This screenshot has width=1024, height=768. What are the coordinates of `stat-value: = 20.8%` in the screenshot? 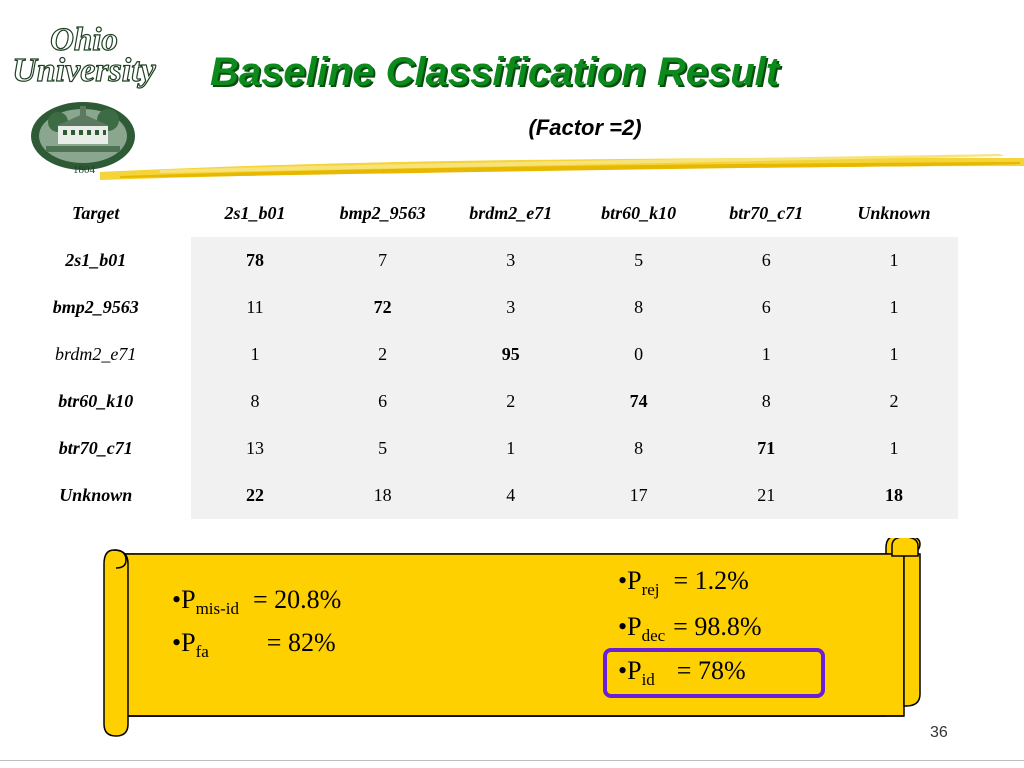 It's located at (297, 599).